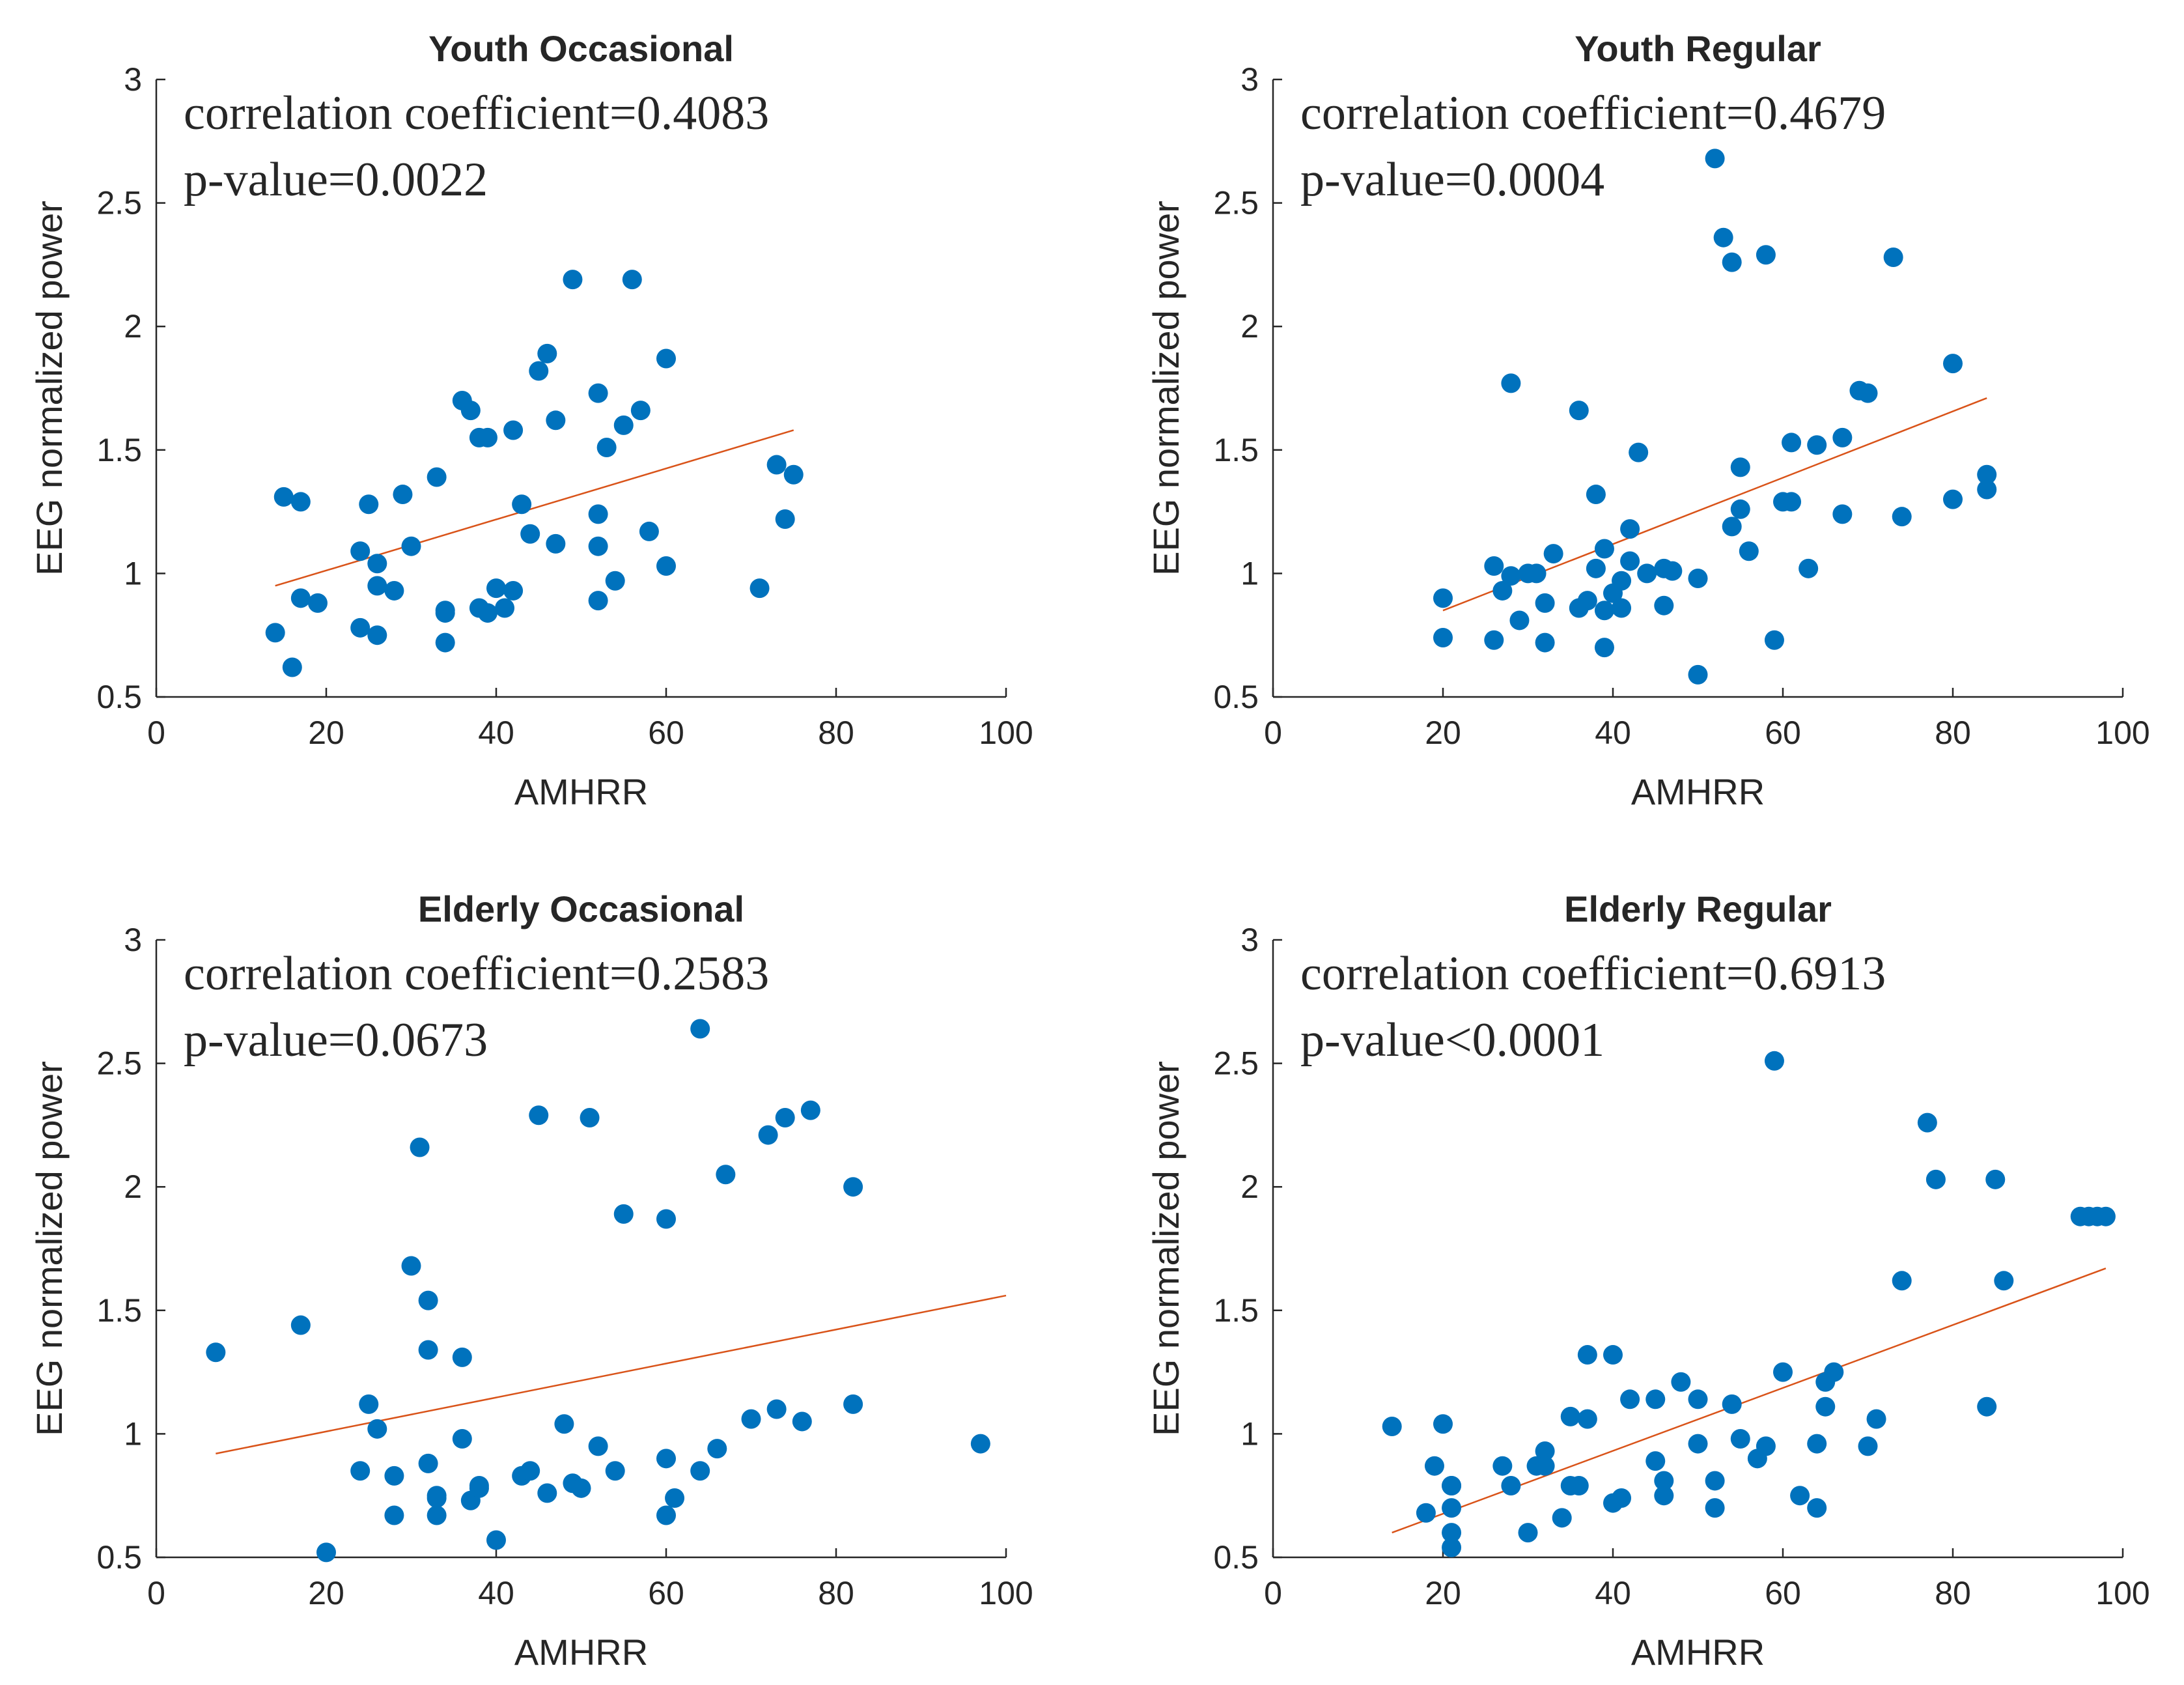 This screenshot has height=1685, width=2184. Describe the element at coordinates (1250, 1434) in the screenshot. I see `y-tick-label: 1` at that location.